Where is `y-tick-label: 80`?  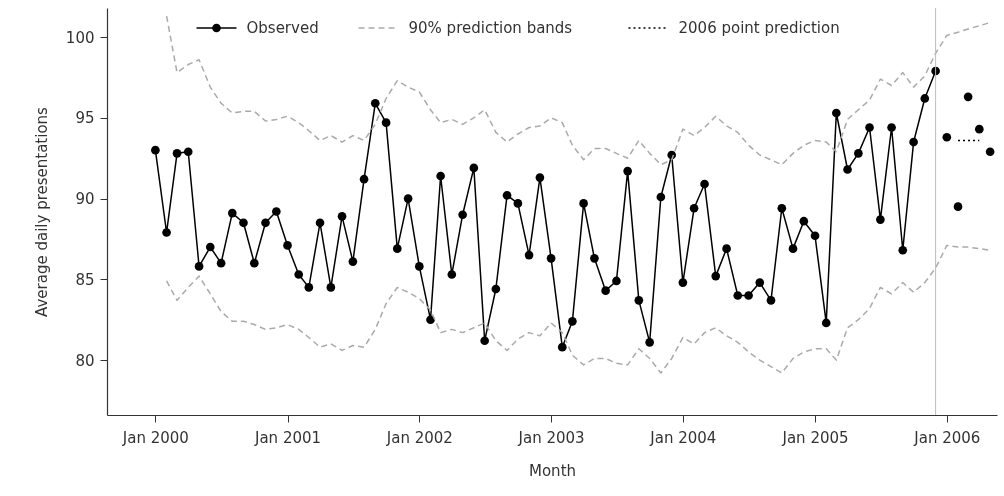
y-tick-label: 80 is located at coordinates (85, 360).